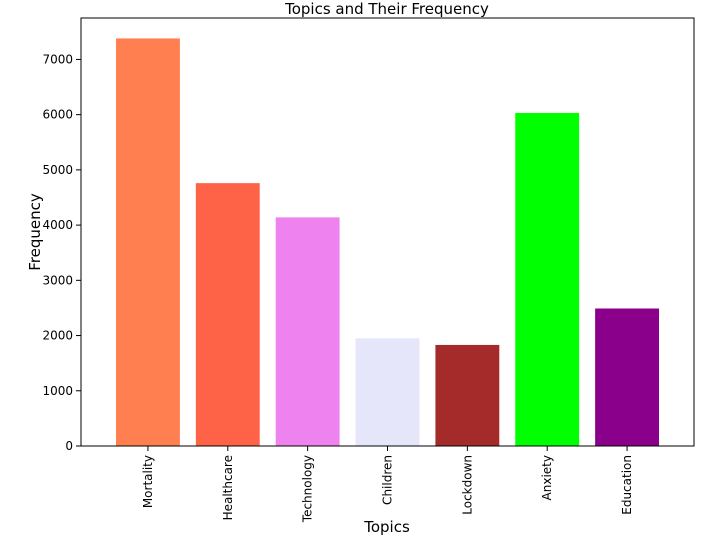  I want to click on bar-anxiety, so click(547, 279).